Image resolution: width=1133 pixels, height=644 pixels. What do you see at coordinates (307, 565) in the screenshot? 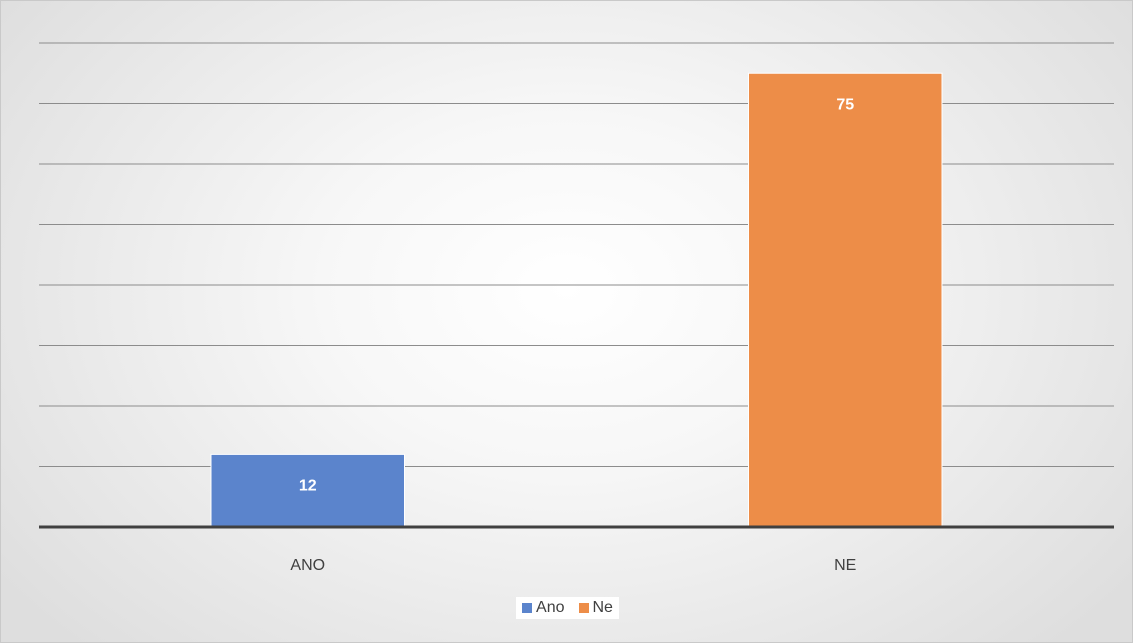
I see `tick-label-ano: ANO` at bounding box center [307, 565].